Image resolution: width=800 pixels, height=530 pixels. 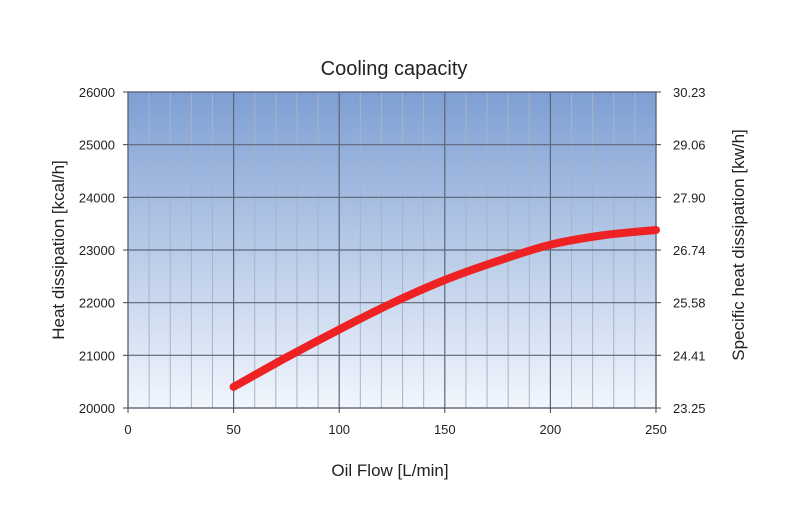 What do you see at coordinates (689, 145) in the screenshot?
I see `y2-tick-label: 29.06` at bounding box center [689, 145].